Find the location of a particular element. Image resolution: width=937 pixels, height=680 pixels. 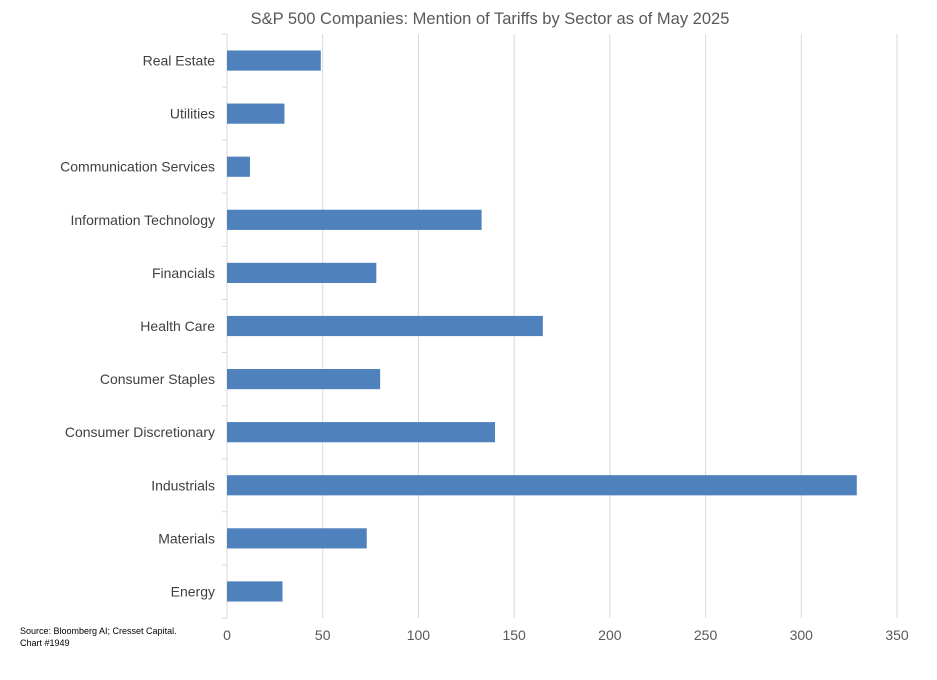

category-label-2: Communication Services is located at coordinates (137, 167).